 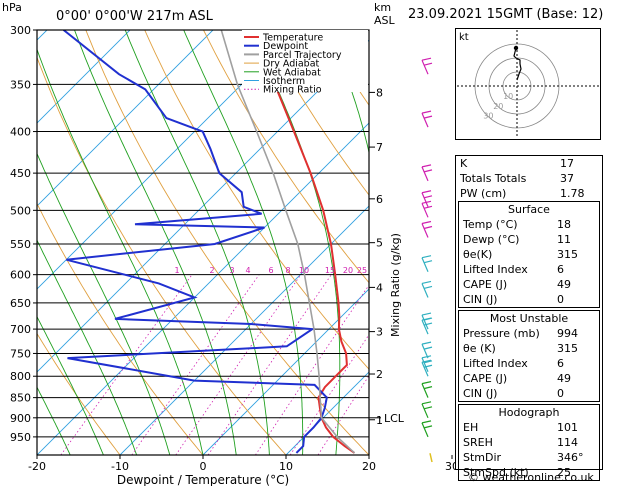 I want to click on hodograph-ring-label: 20, so click(x=498, y=106).